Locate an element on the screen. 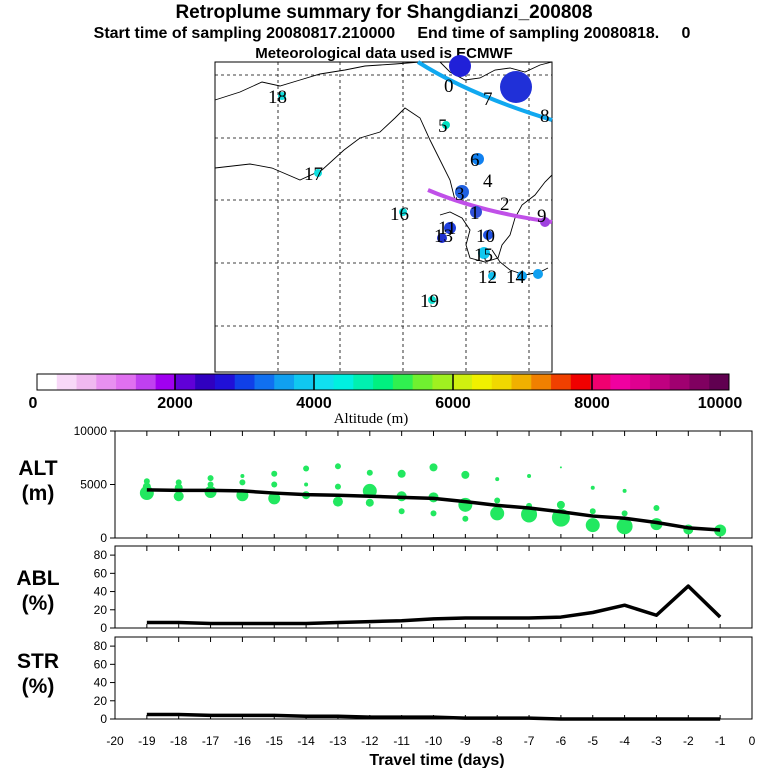  trajectory-lines is located at coordinates (484, 142).